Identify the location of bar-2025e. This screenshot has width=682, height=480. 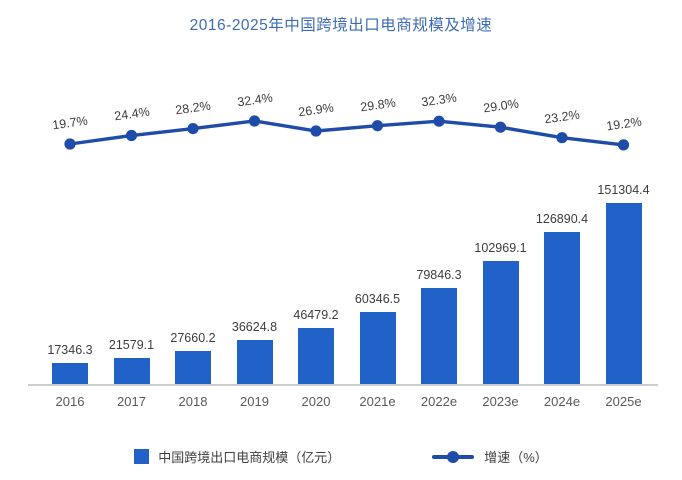
(623, 293).